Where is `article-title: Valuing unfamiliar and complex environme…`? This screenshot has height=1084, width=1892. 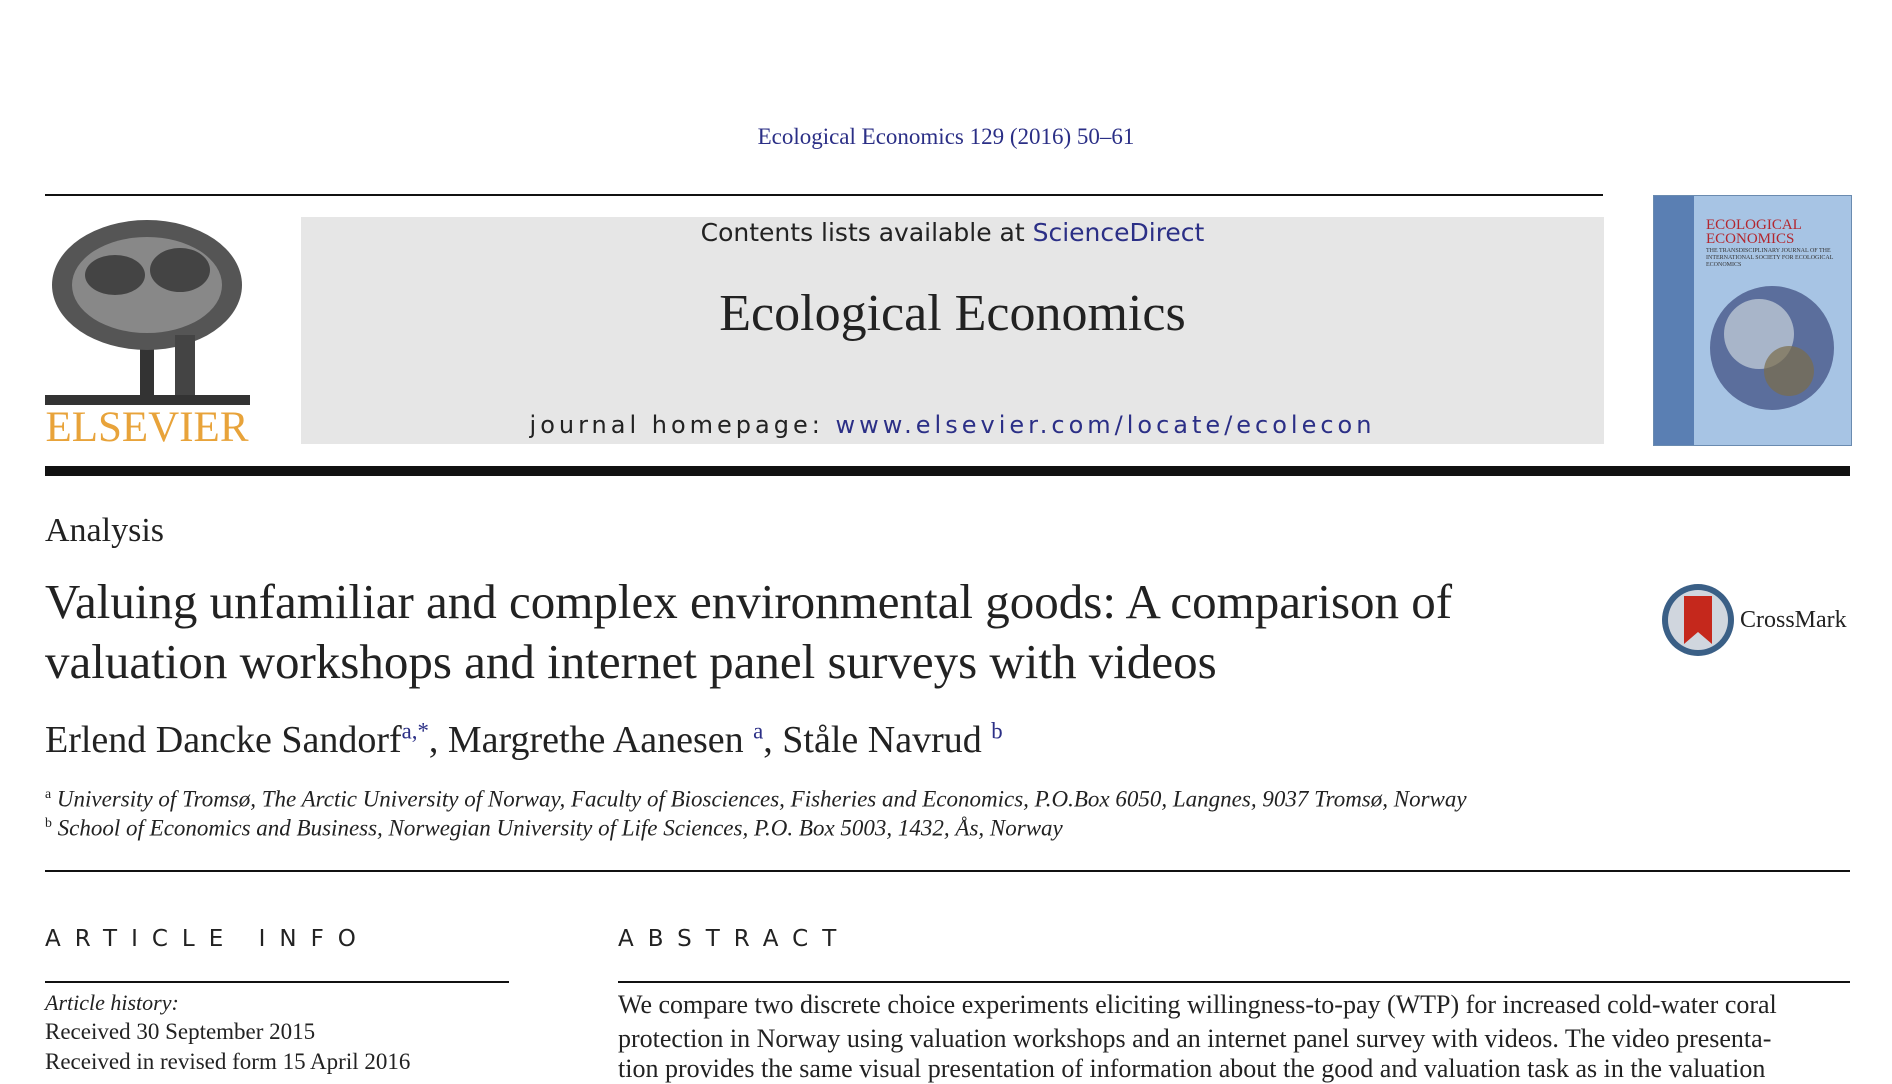 article-title: Valuing unfamiliar and complex environme… is located at coordinates (749, 631).